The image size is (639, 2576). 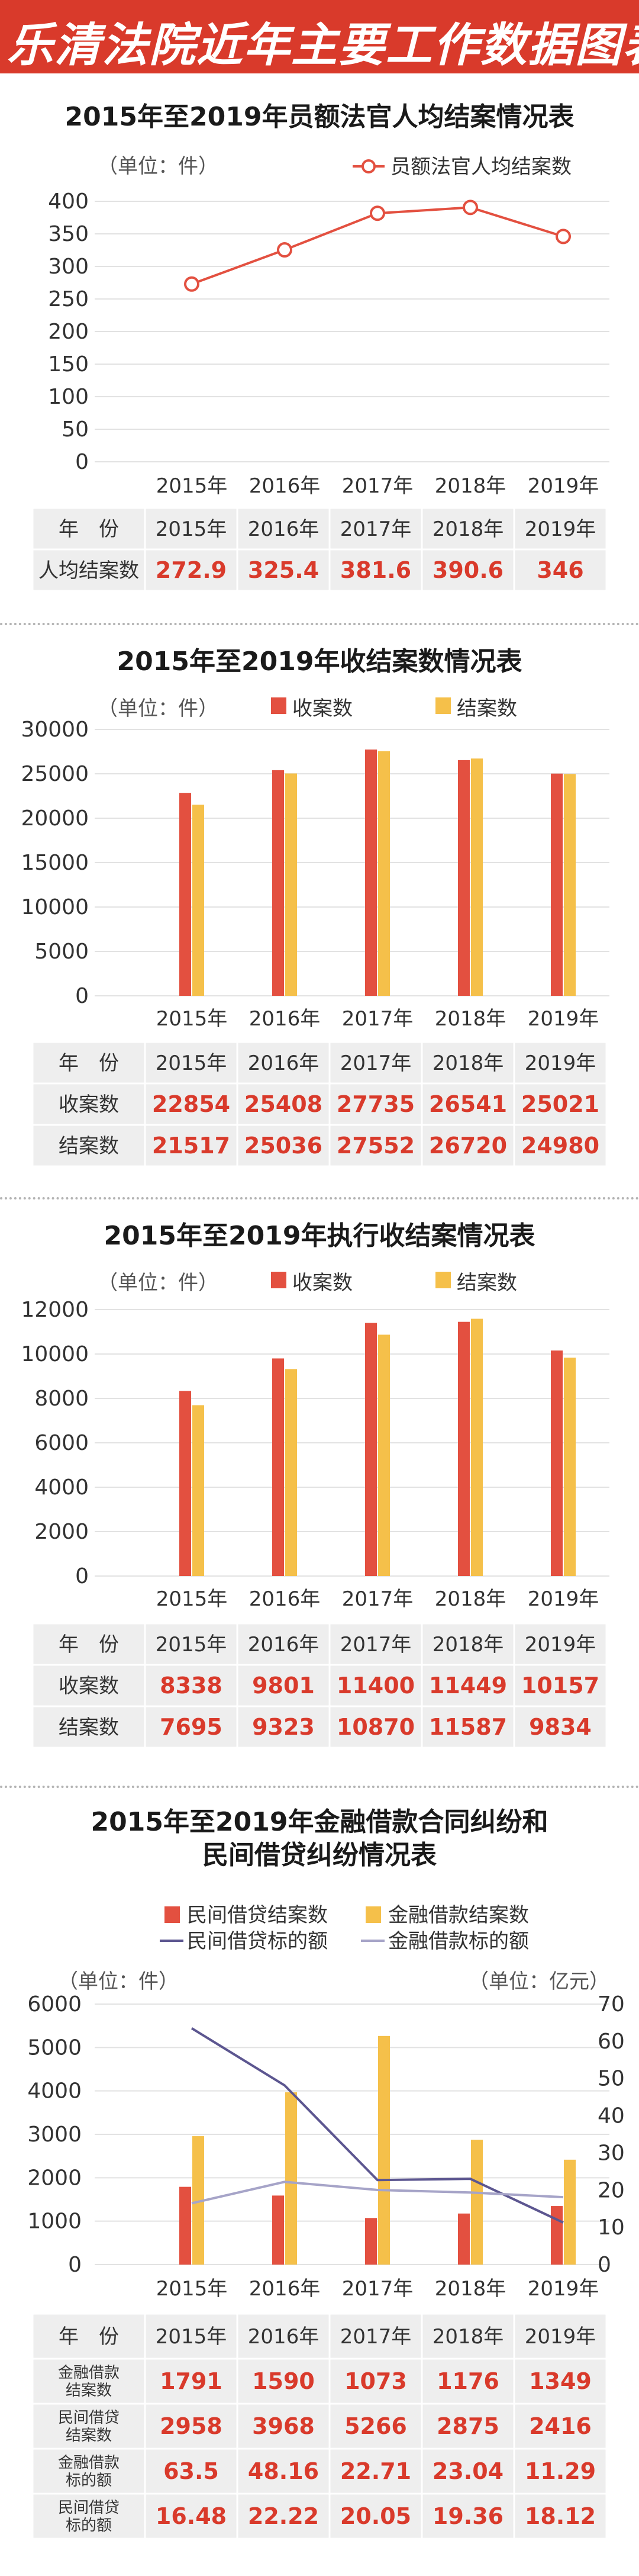 What do you see at coordinates (68, 397) in the screenshot?
I see `y-tick-label: 100` at bounding box center [68, 397].